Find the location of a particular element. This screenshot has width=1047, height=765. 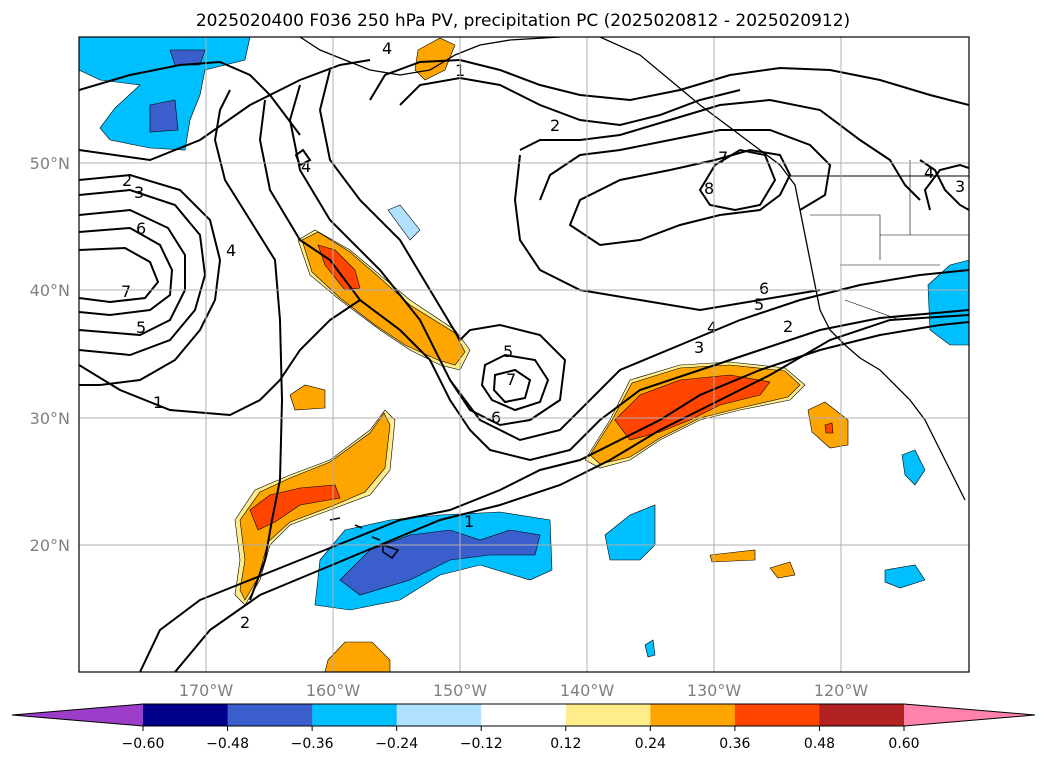

longitude-labels: 170°W 160°W 150°W 140°W 130°W 120°W is located at coordinates (524, 690).